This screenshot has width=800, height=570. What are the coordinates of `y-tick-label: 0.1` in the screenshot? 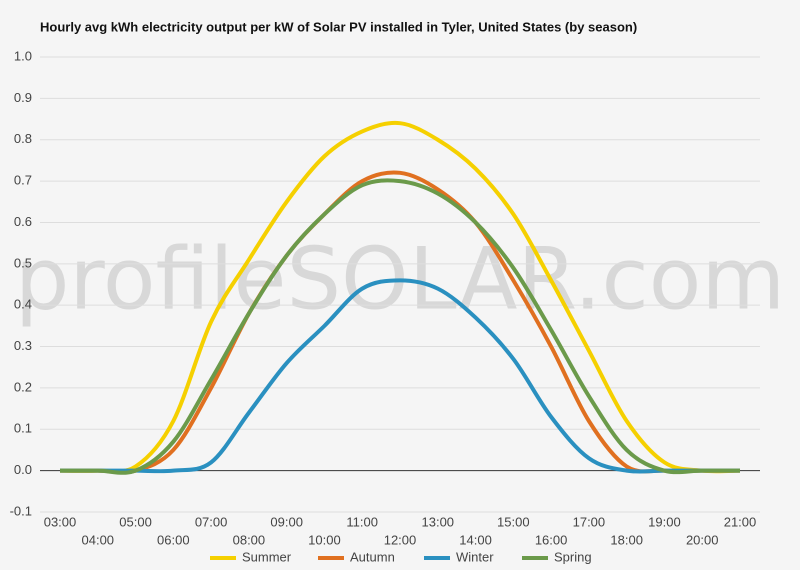 It's located at (23, 428).